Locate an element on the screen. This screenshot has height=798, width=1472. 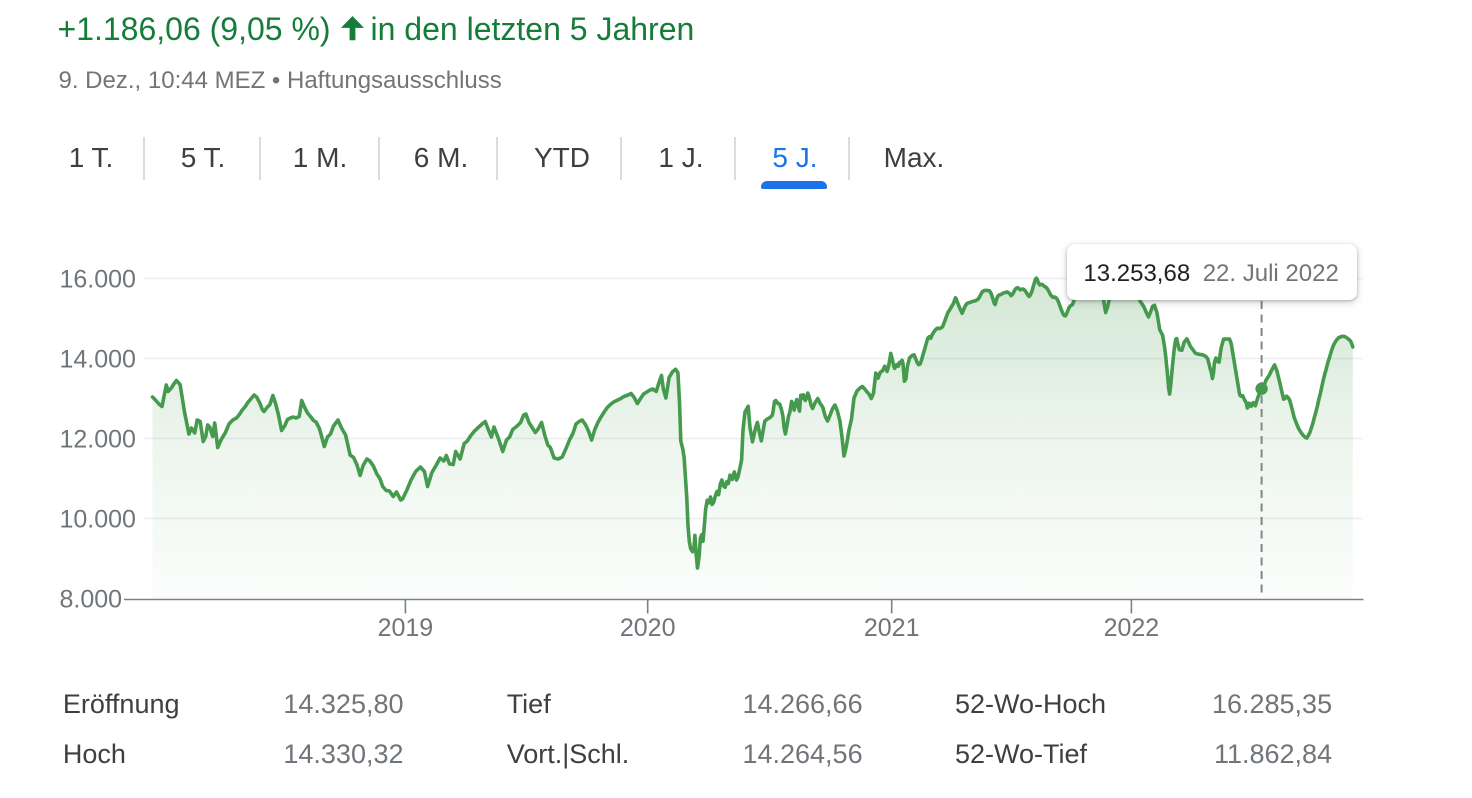
svg-text: 2021 is located at coordinates (892, 628).